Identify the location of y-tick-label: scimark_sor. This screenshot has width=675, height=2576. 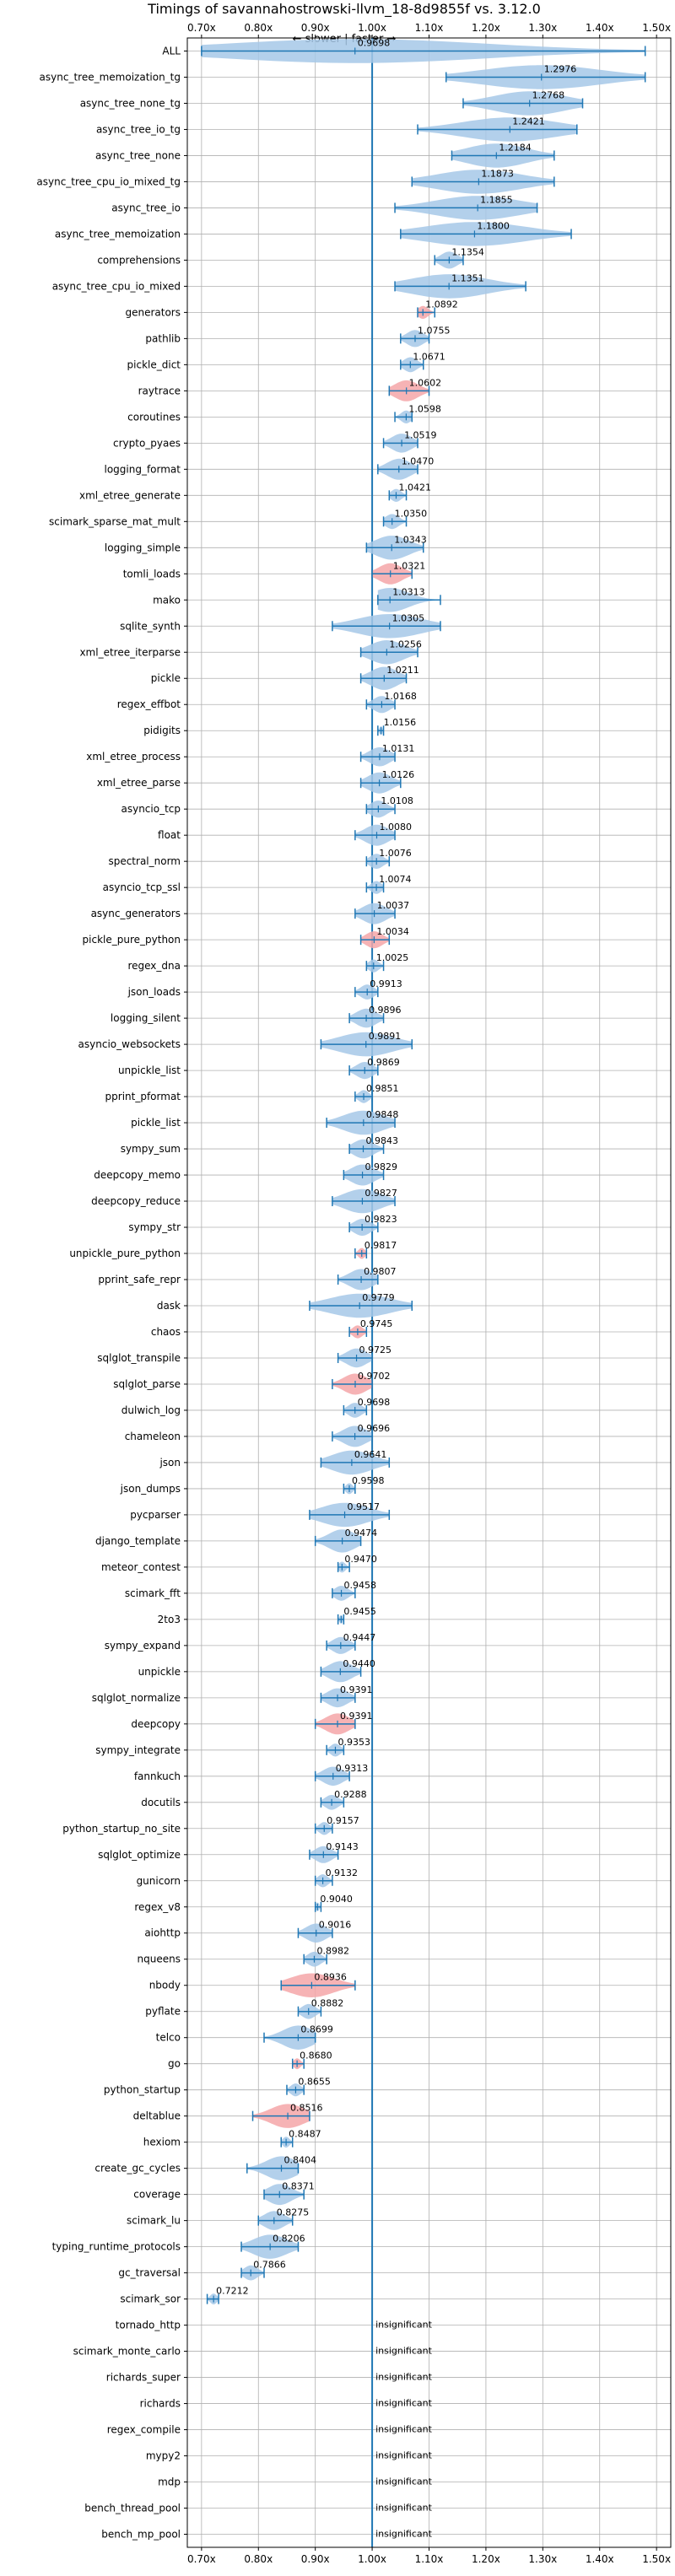
(150, 2299).